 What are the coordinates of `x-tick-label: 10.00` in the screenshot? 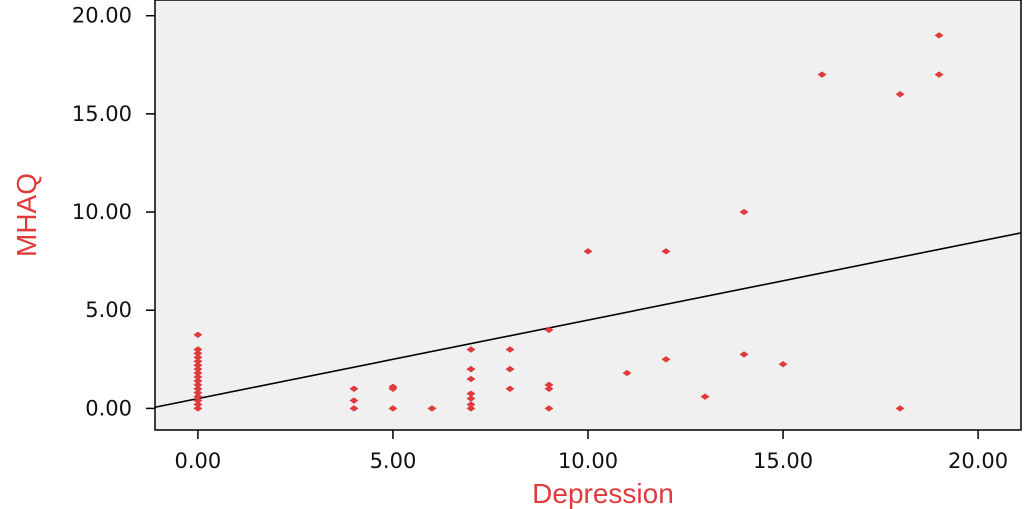 It's located at (588, 461).